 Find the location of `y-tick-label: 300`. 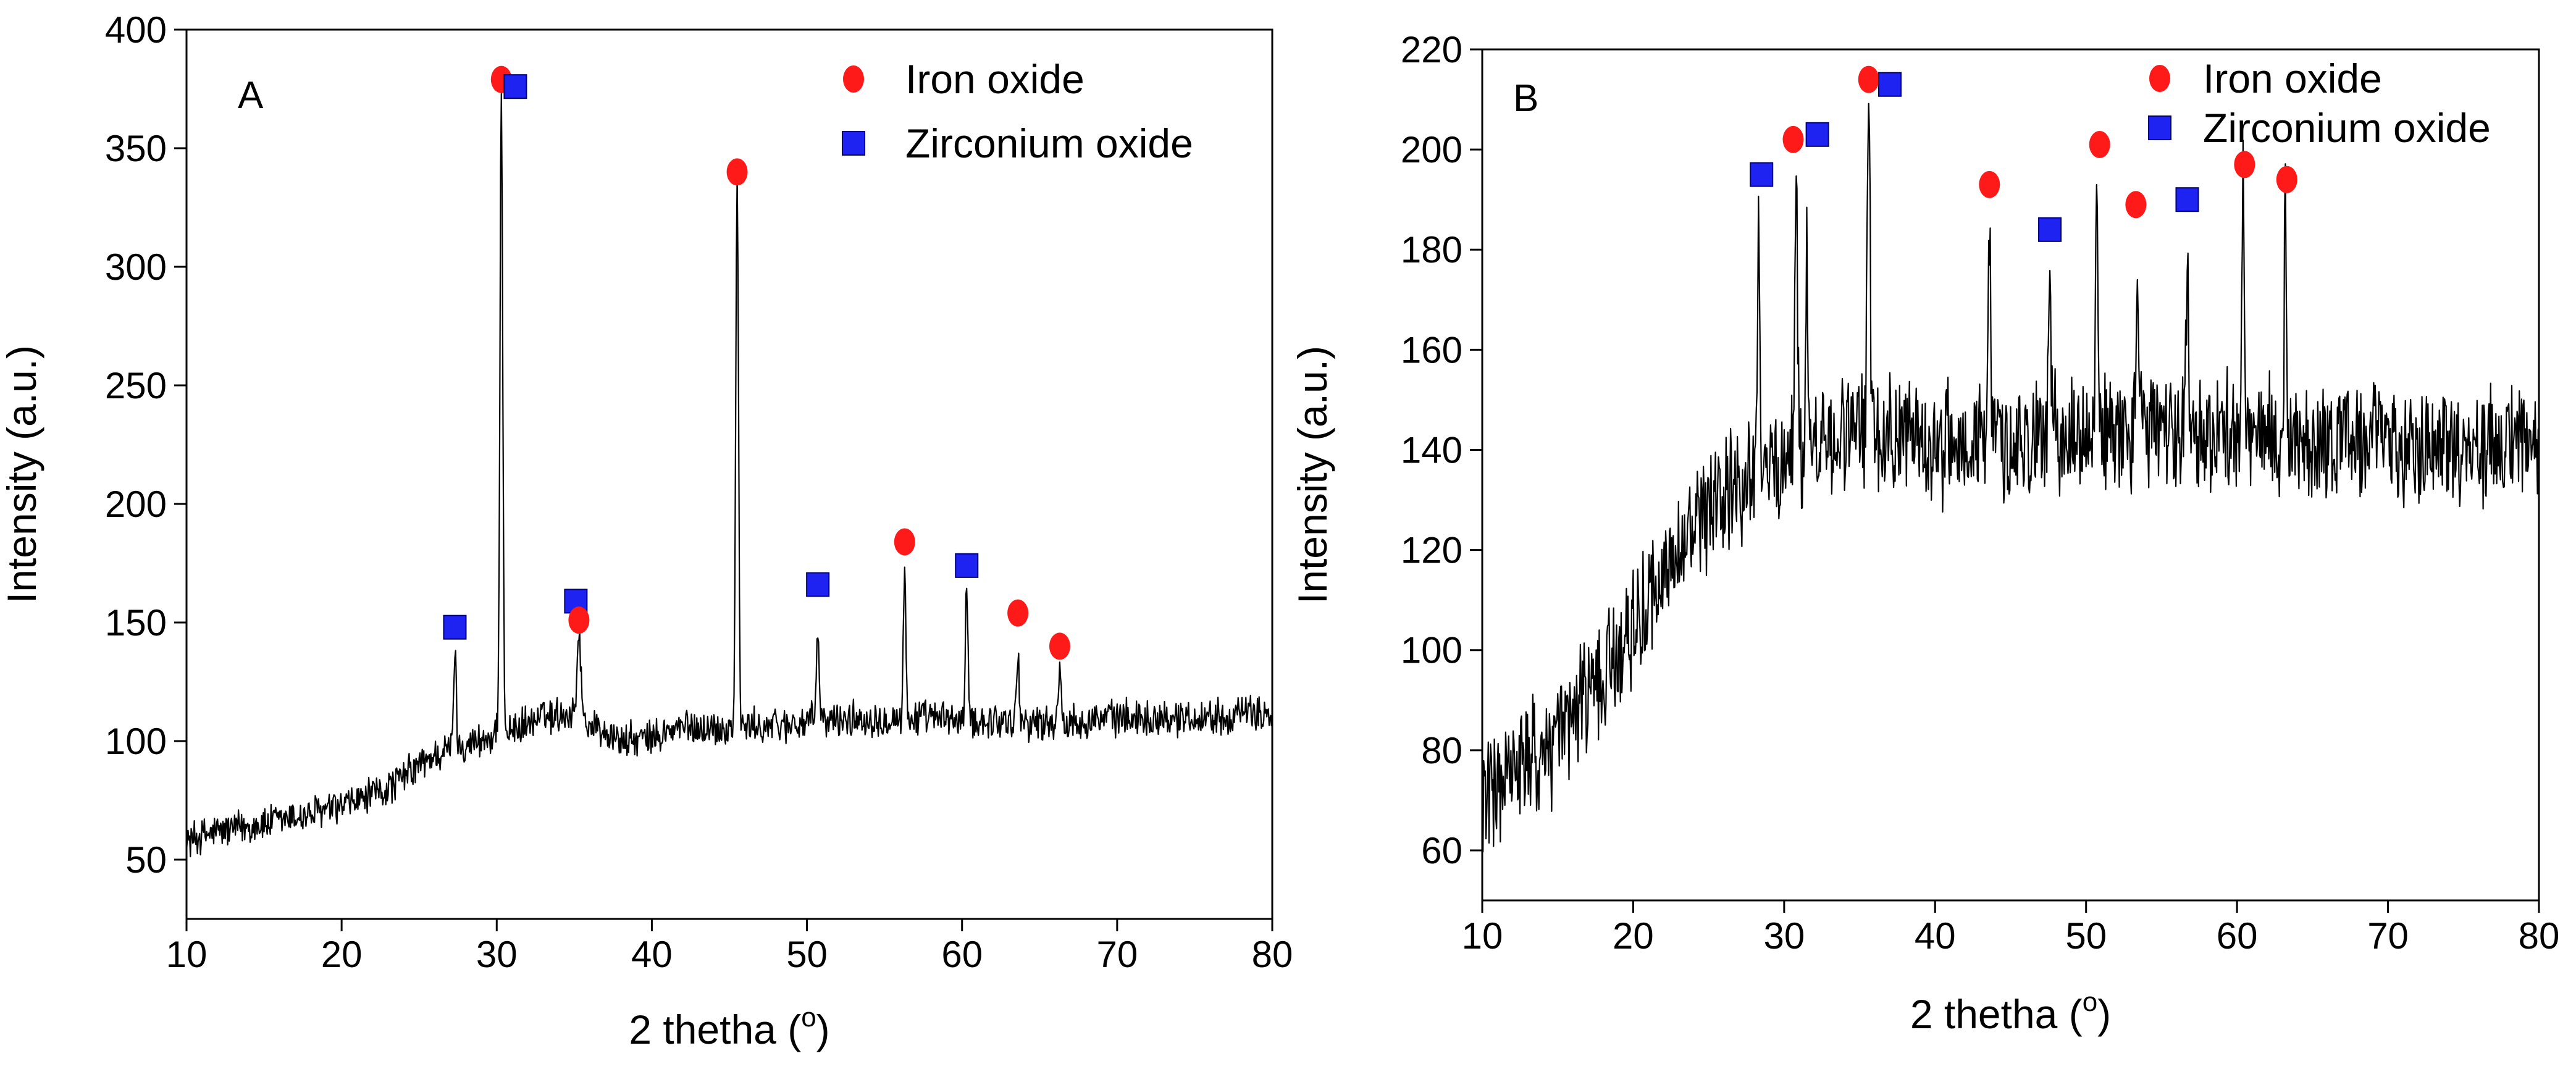

y-tick-label: 300 is located at coordinates (136, 267).